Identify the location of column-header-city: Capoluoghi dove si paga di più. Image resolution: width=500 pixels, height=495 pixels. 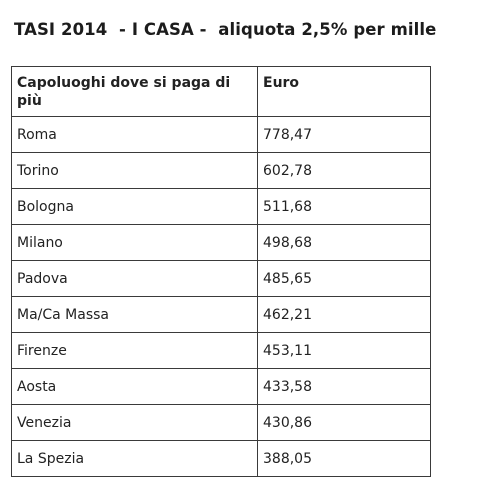
(134, 91).